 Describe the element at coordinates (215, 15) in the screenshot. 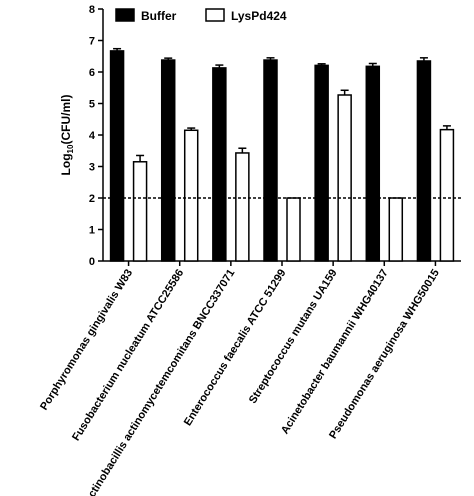

I see `legend-swatch-lyspd424` at that location.